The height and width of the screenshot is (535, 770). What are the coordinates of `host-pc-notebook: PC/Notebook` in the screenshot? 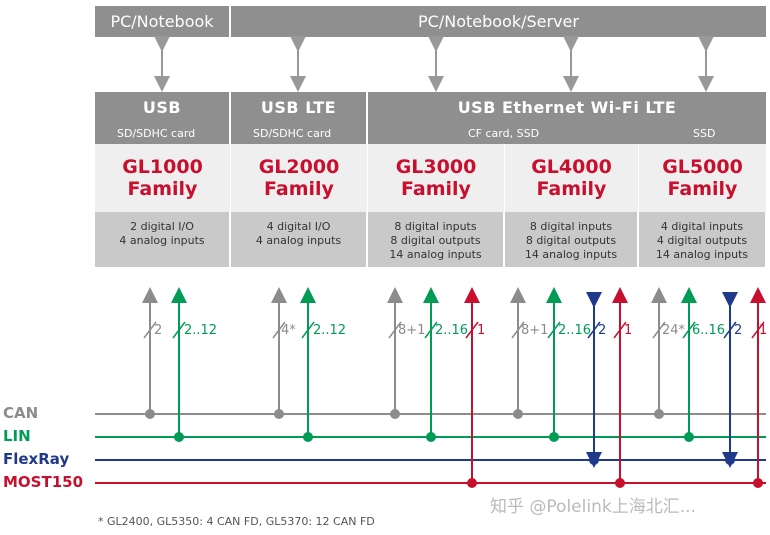 It's located at (162, 21).